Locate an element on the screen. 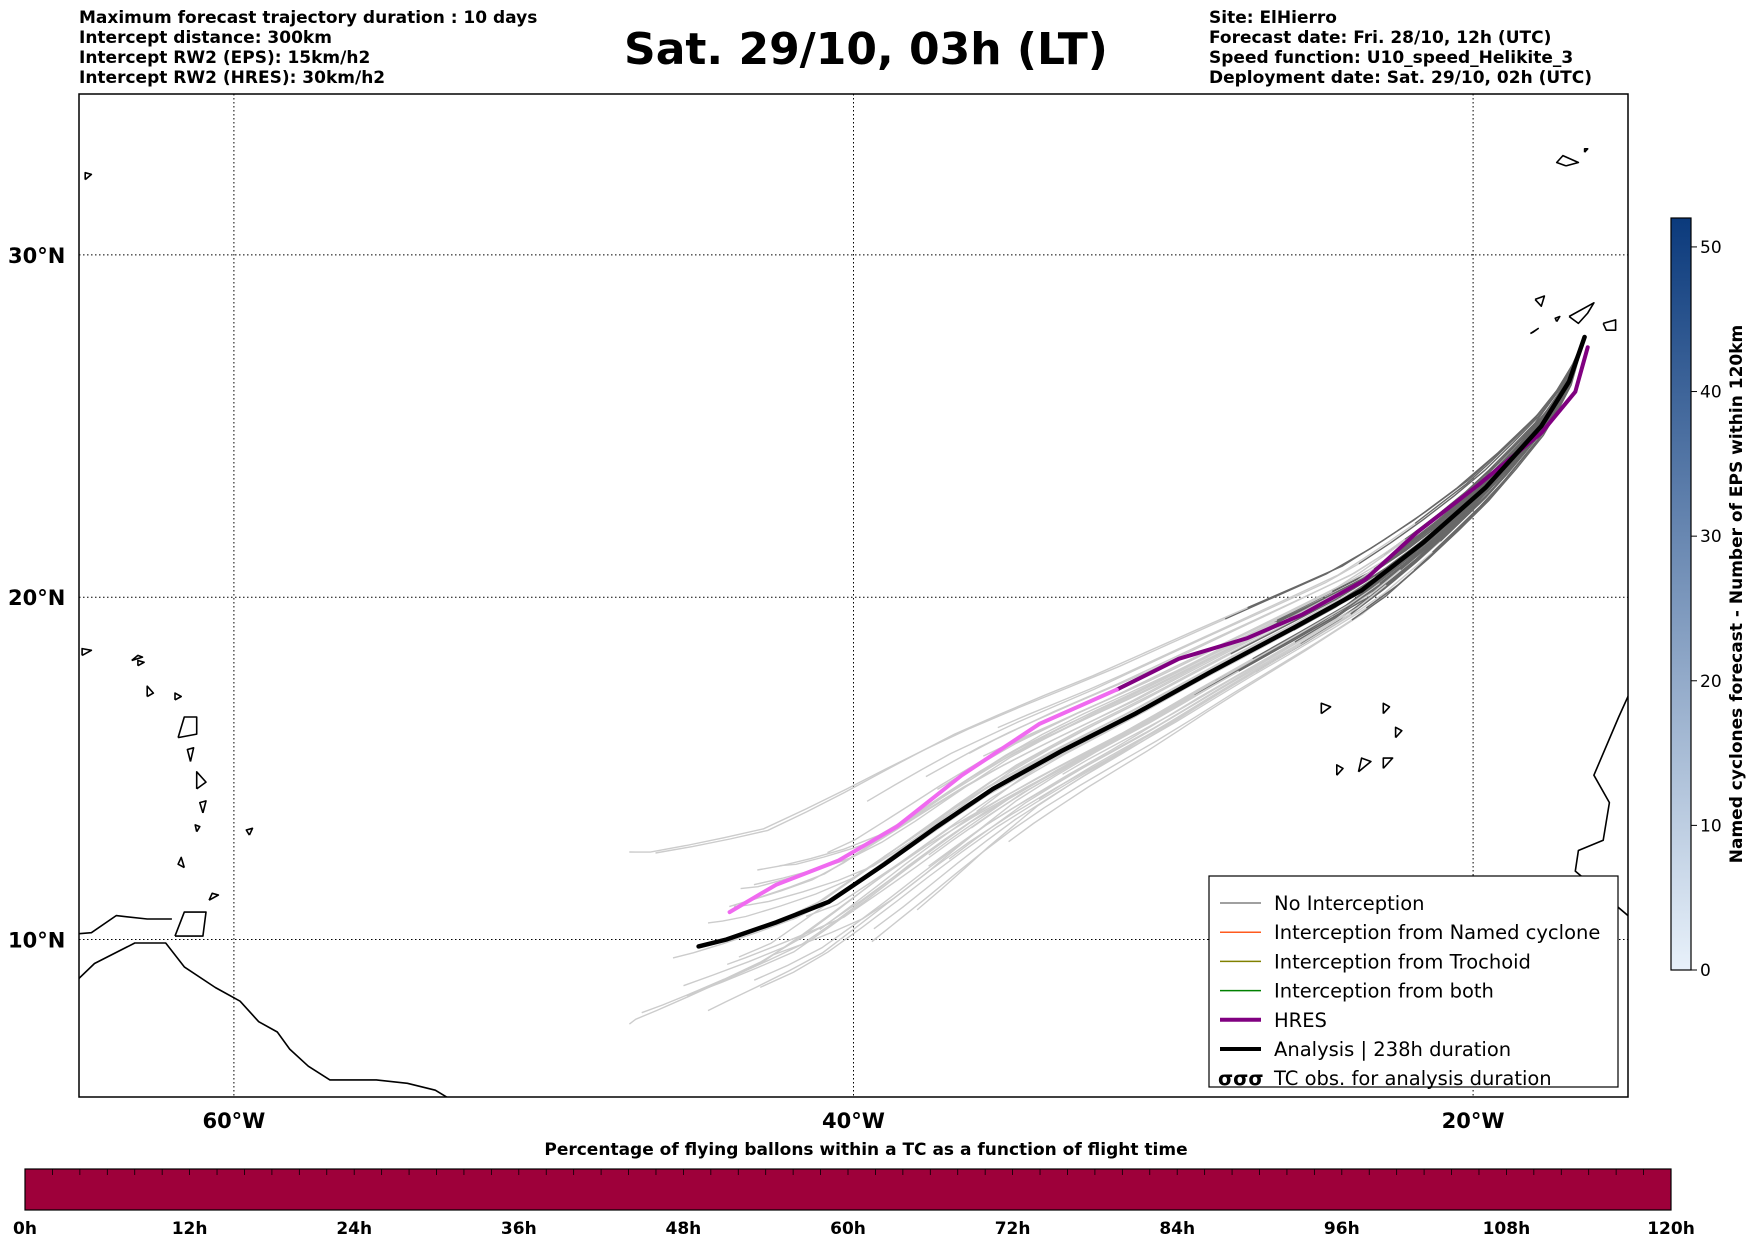  map-title: Sat. 29/10, 03h (LT) is located at coordinates (866, 49).